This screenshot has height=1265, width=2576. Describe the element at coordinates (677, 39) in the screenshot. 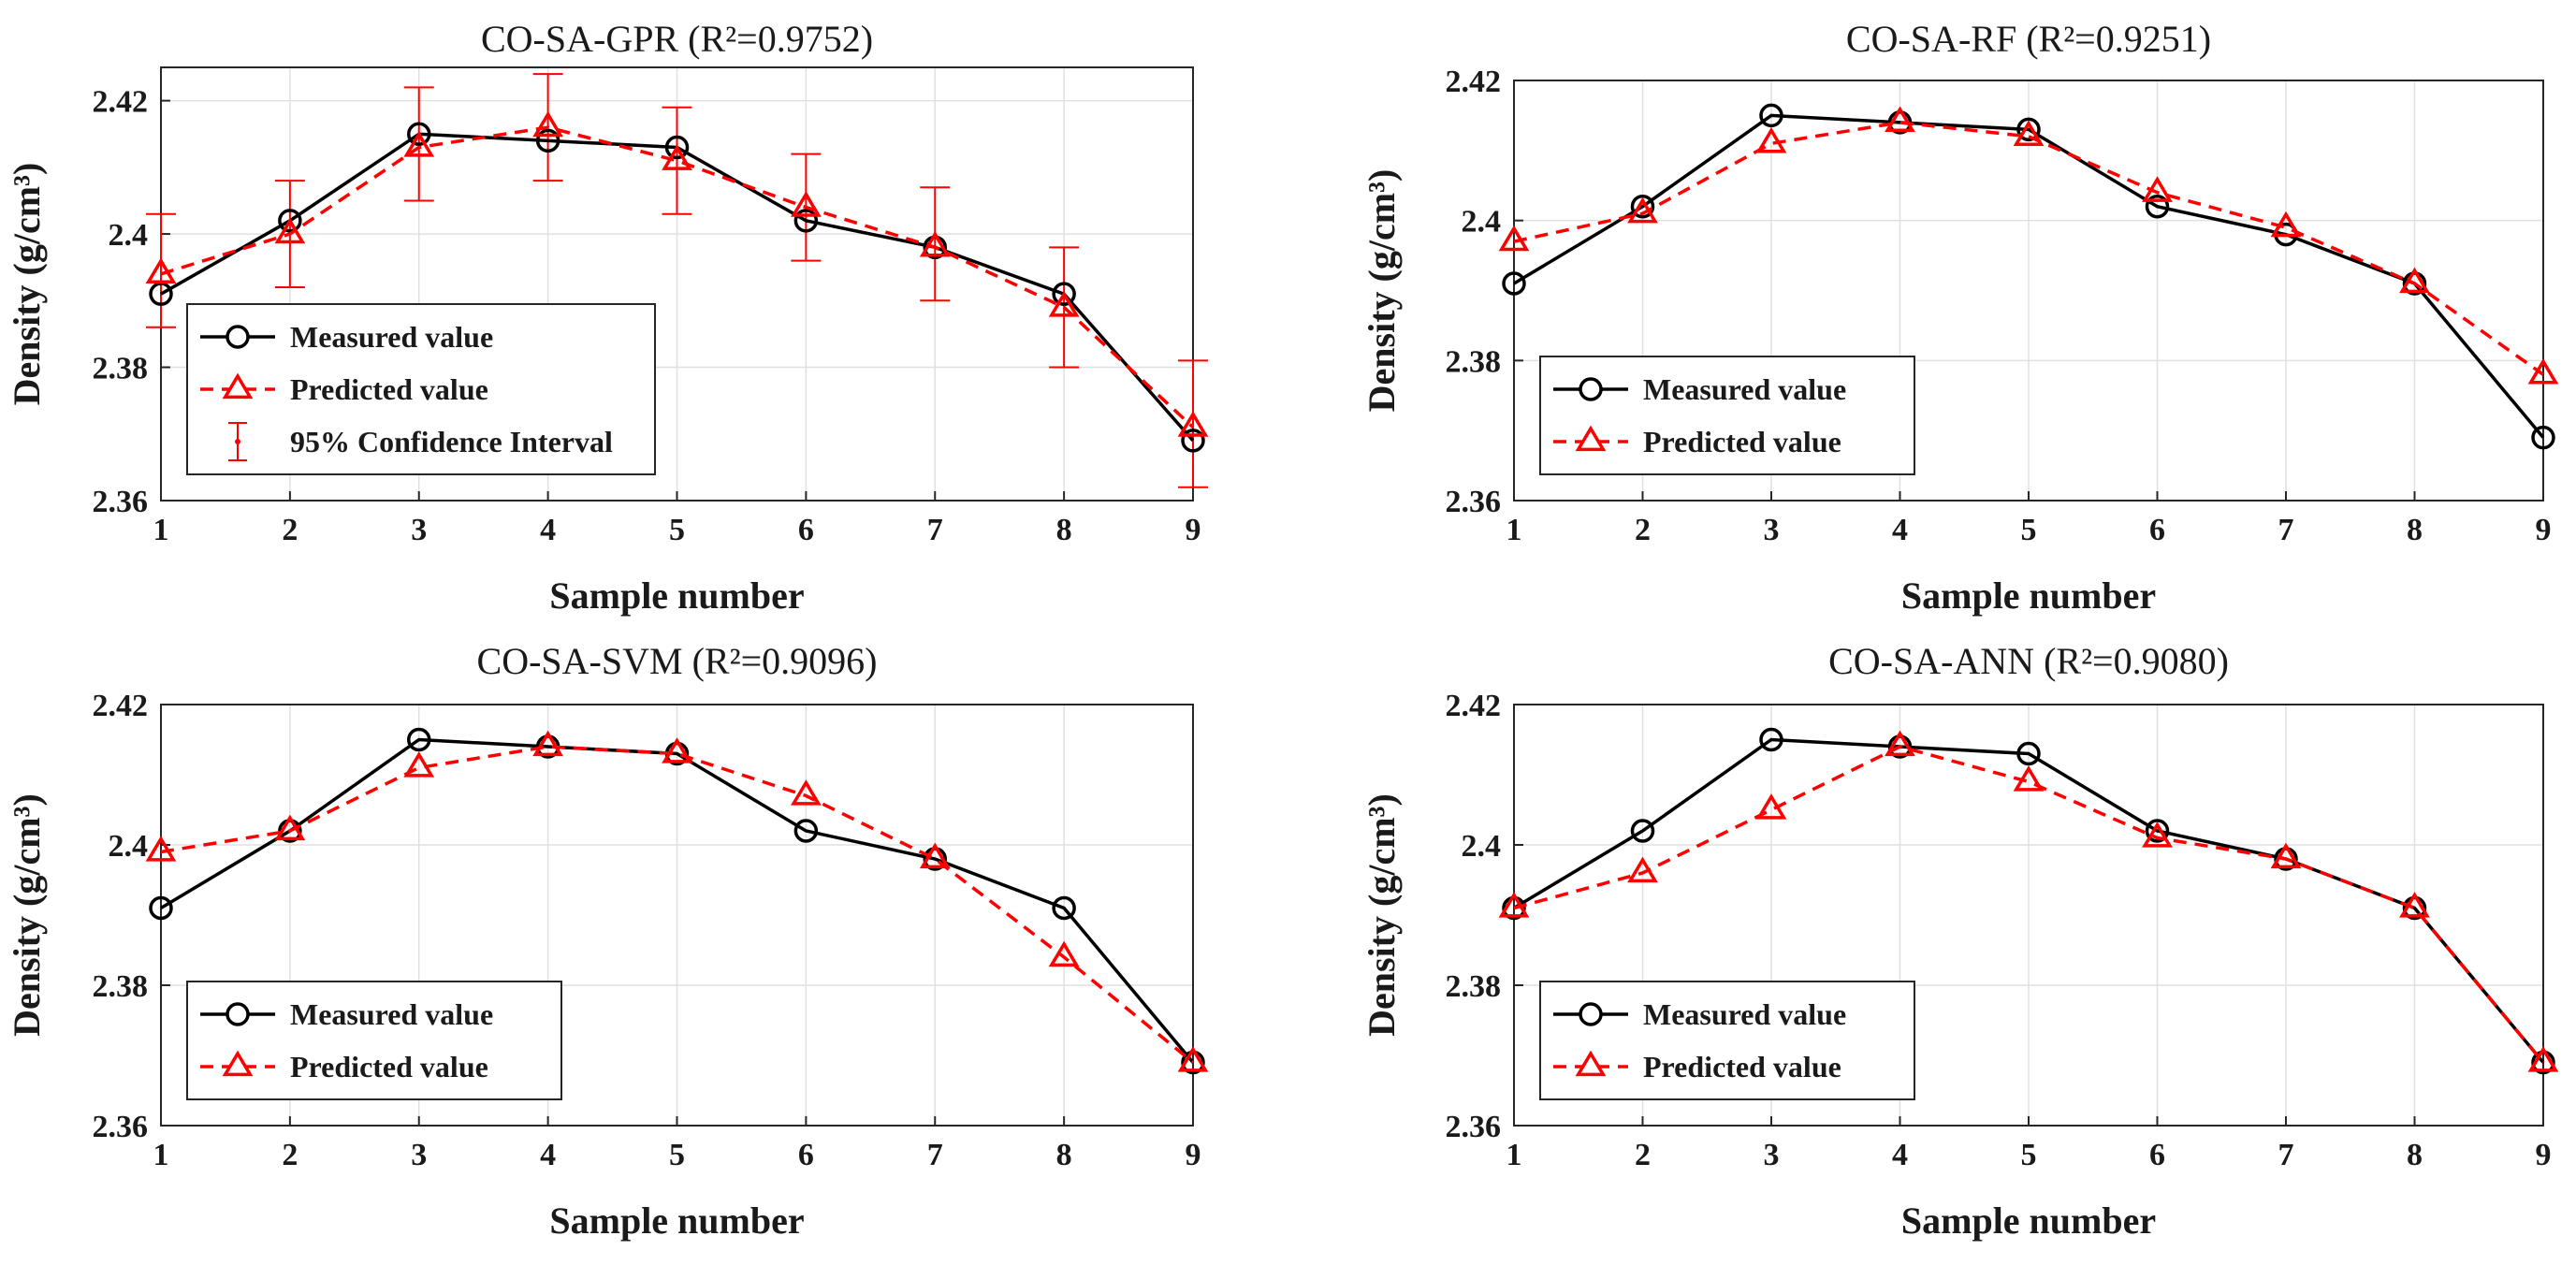

I see `chart-title: CO-SA-GPR (R²=0.9752)` at that location.